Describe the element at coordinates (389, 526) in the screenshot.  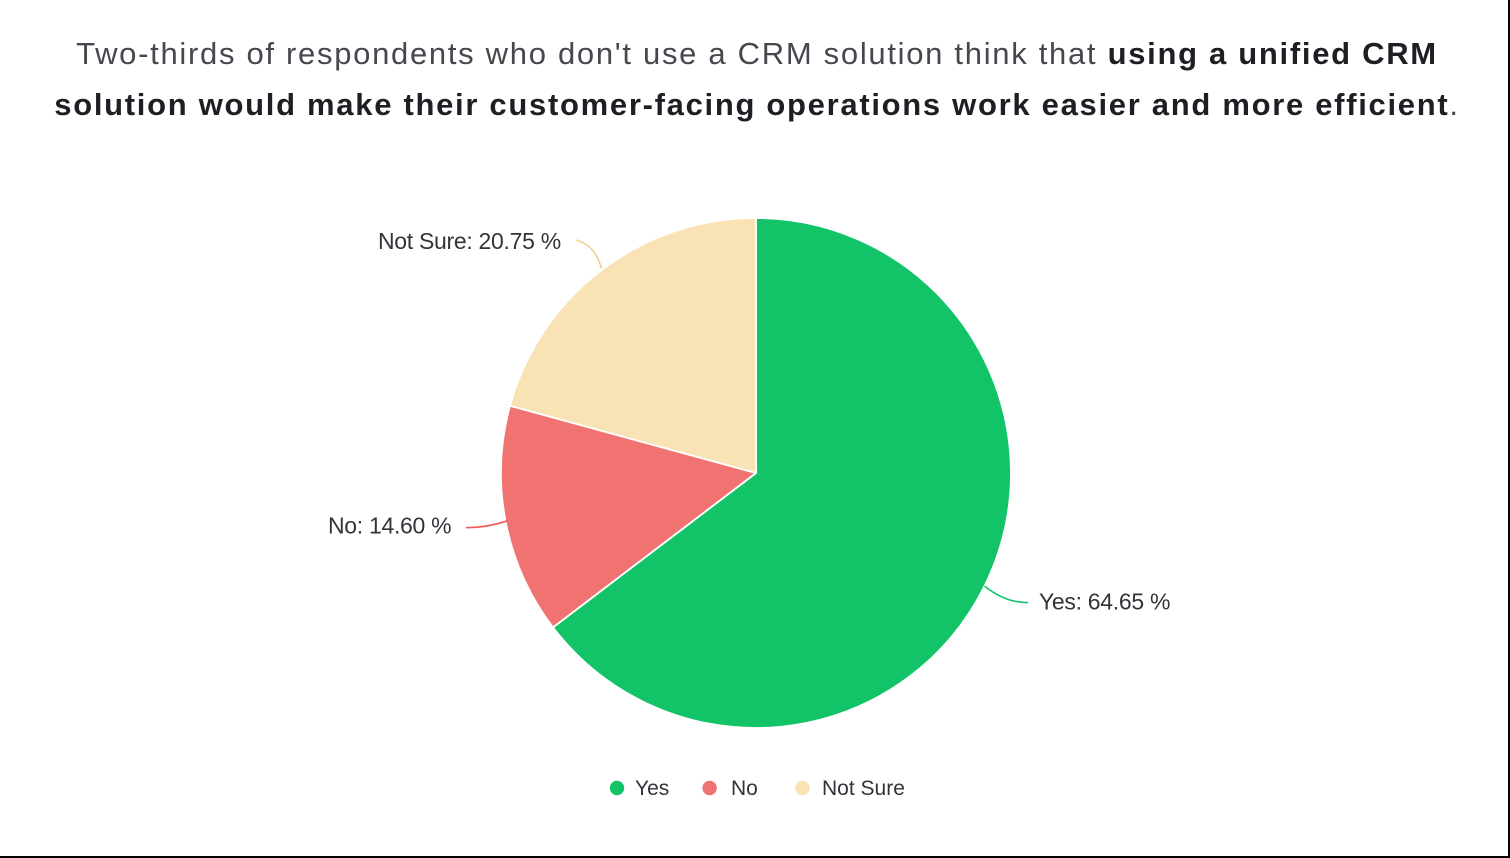
I see `svg-text: No: 14.60 %` at that location.